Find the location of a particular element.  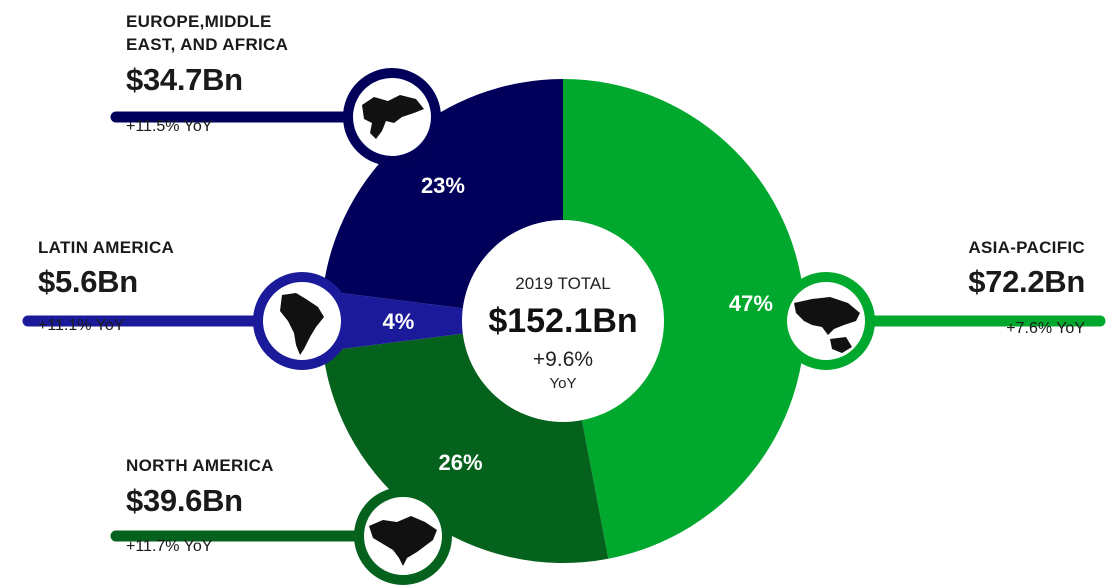

region-name-line: EUROPE,MIDDLE is located at coordinates (199, 21).